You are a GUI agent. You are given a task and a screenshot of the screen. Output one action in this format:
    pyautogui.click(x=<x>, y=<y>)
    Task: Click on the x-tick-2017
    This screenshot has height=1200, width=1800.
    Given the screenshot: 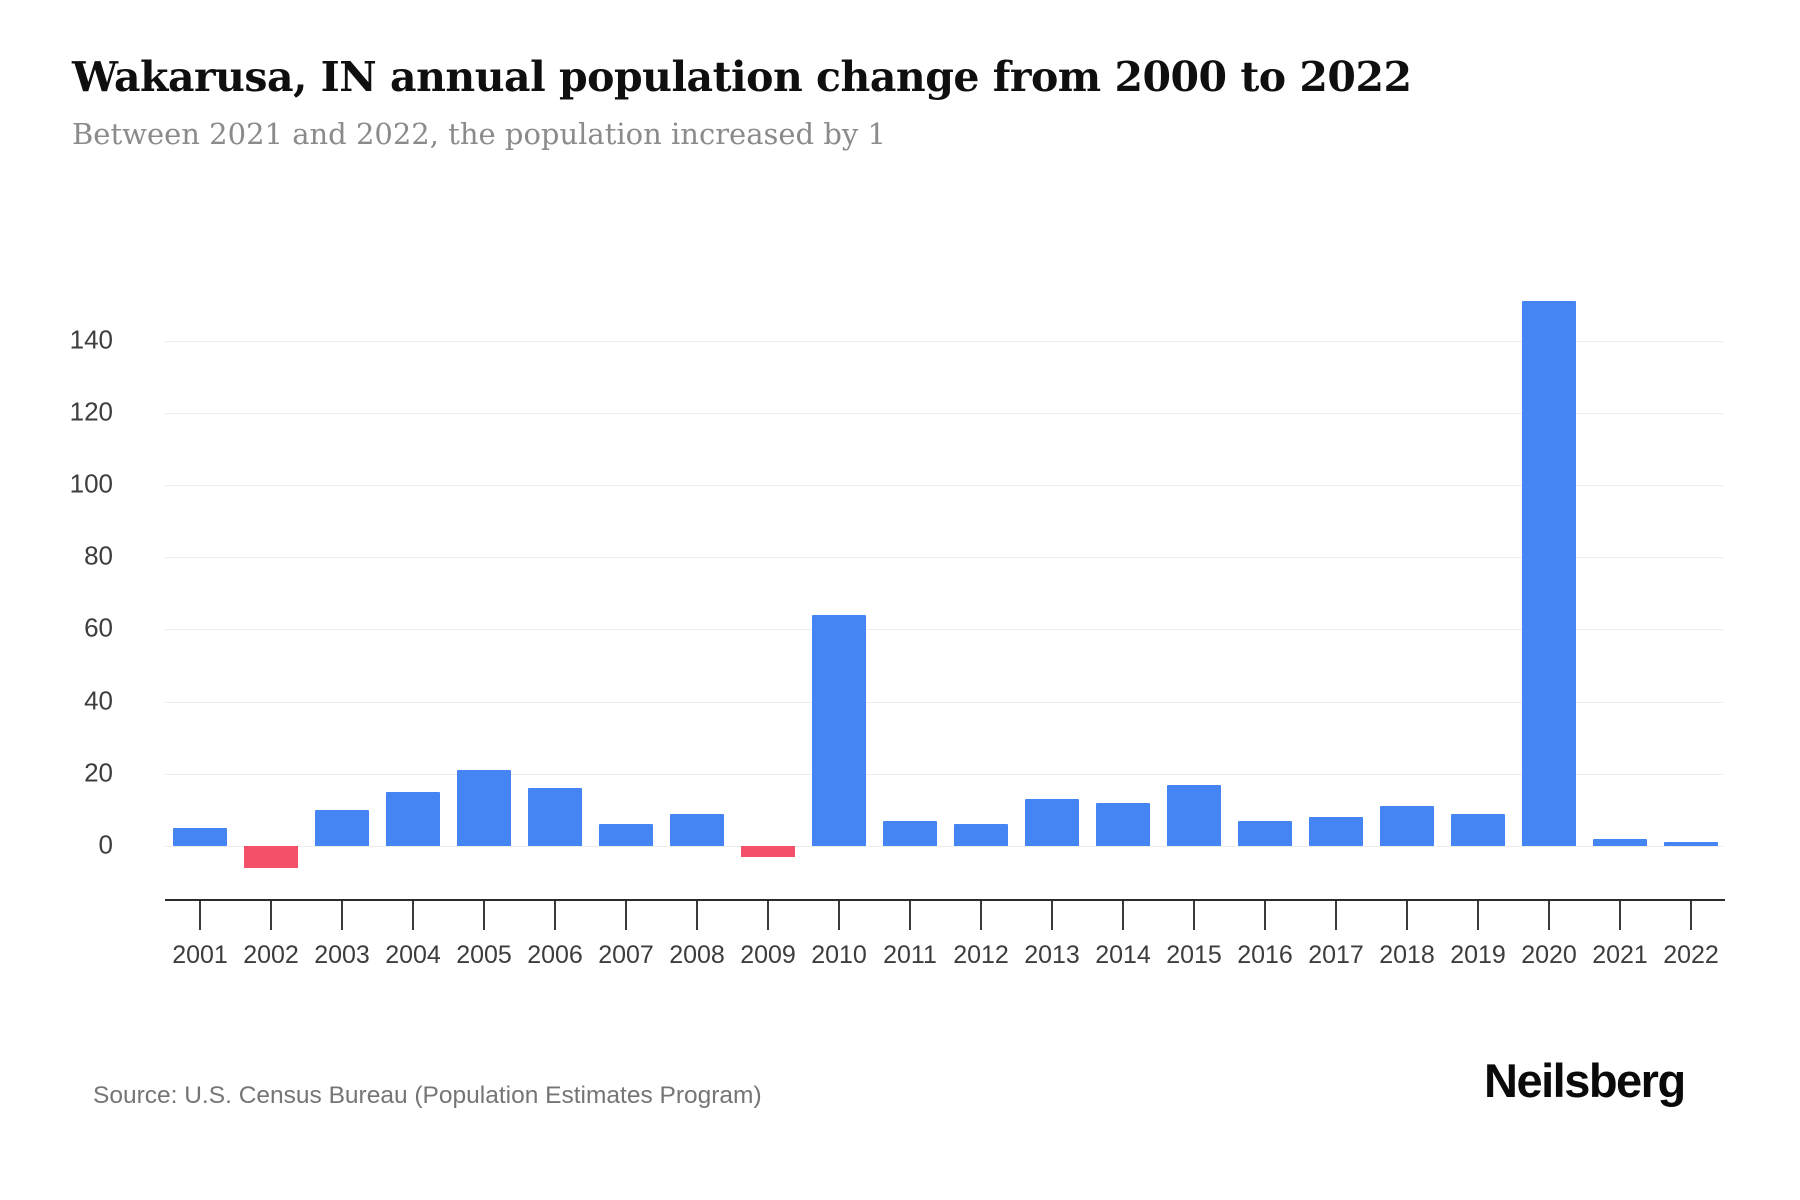 What is the action you would take?
    pyautogui.click(x=1336, y=915)
    